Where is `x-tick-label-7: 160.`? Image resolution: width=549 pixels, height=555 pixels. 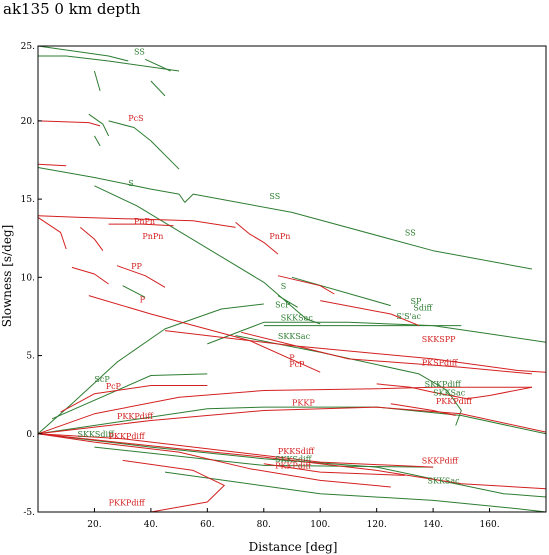
x-tick-label-7: 160. is located at coordinates (490, 525).